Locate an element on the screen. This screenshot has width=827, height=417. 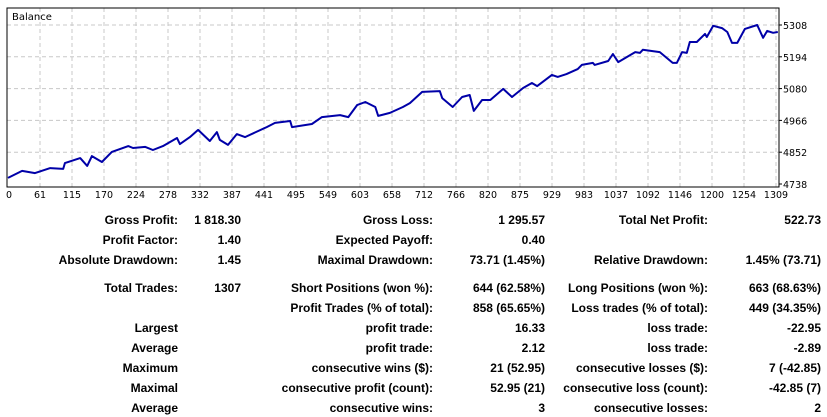
maximal-drawdown-label: Maximal Drawdown: is located at coordinates (375, 260).